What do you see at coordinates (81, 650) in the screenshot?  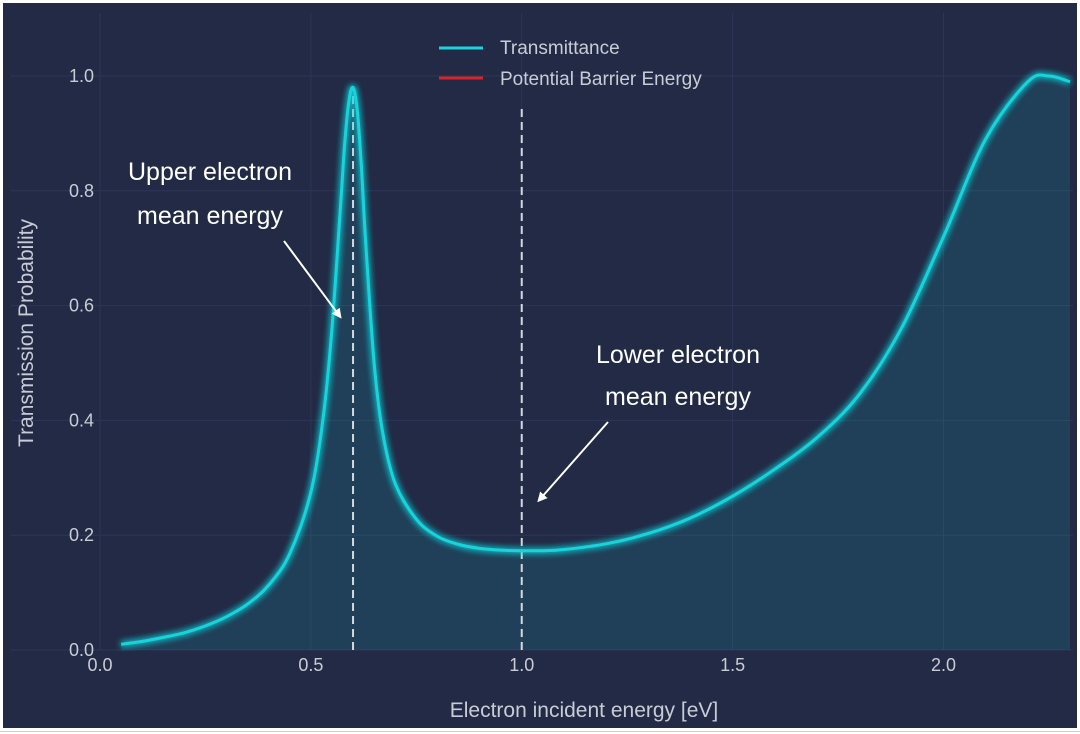 I see `y-tick-label: 0.0` at bounding box center [81, 650].